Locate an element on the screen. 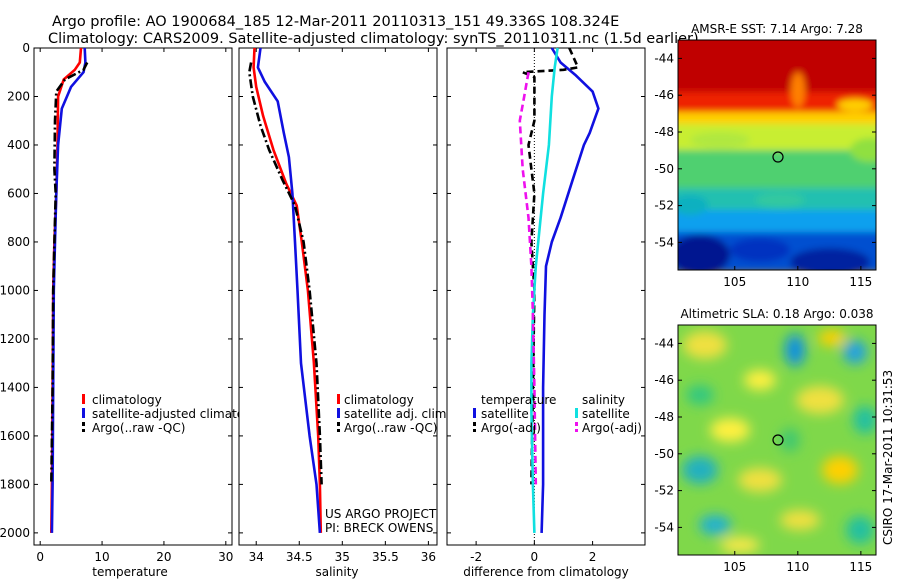 This screenshot has width=900, height=580. legend-swatch-satellite-adjusted is located at coordinates (83, 413).